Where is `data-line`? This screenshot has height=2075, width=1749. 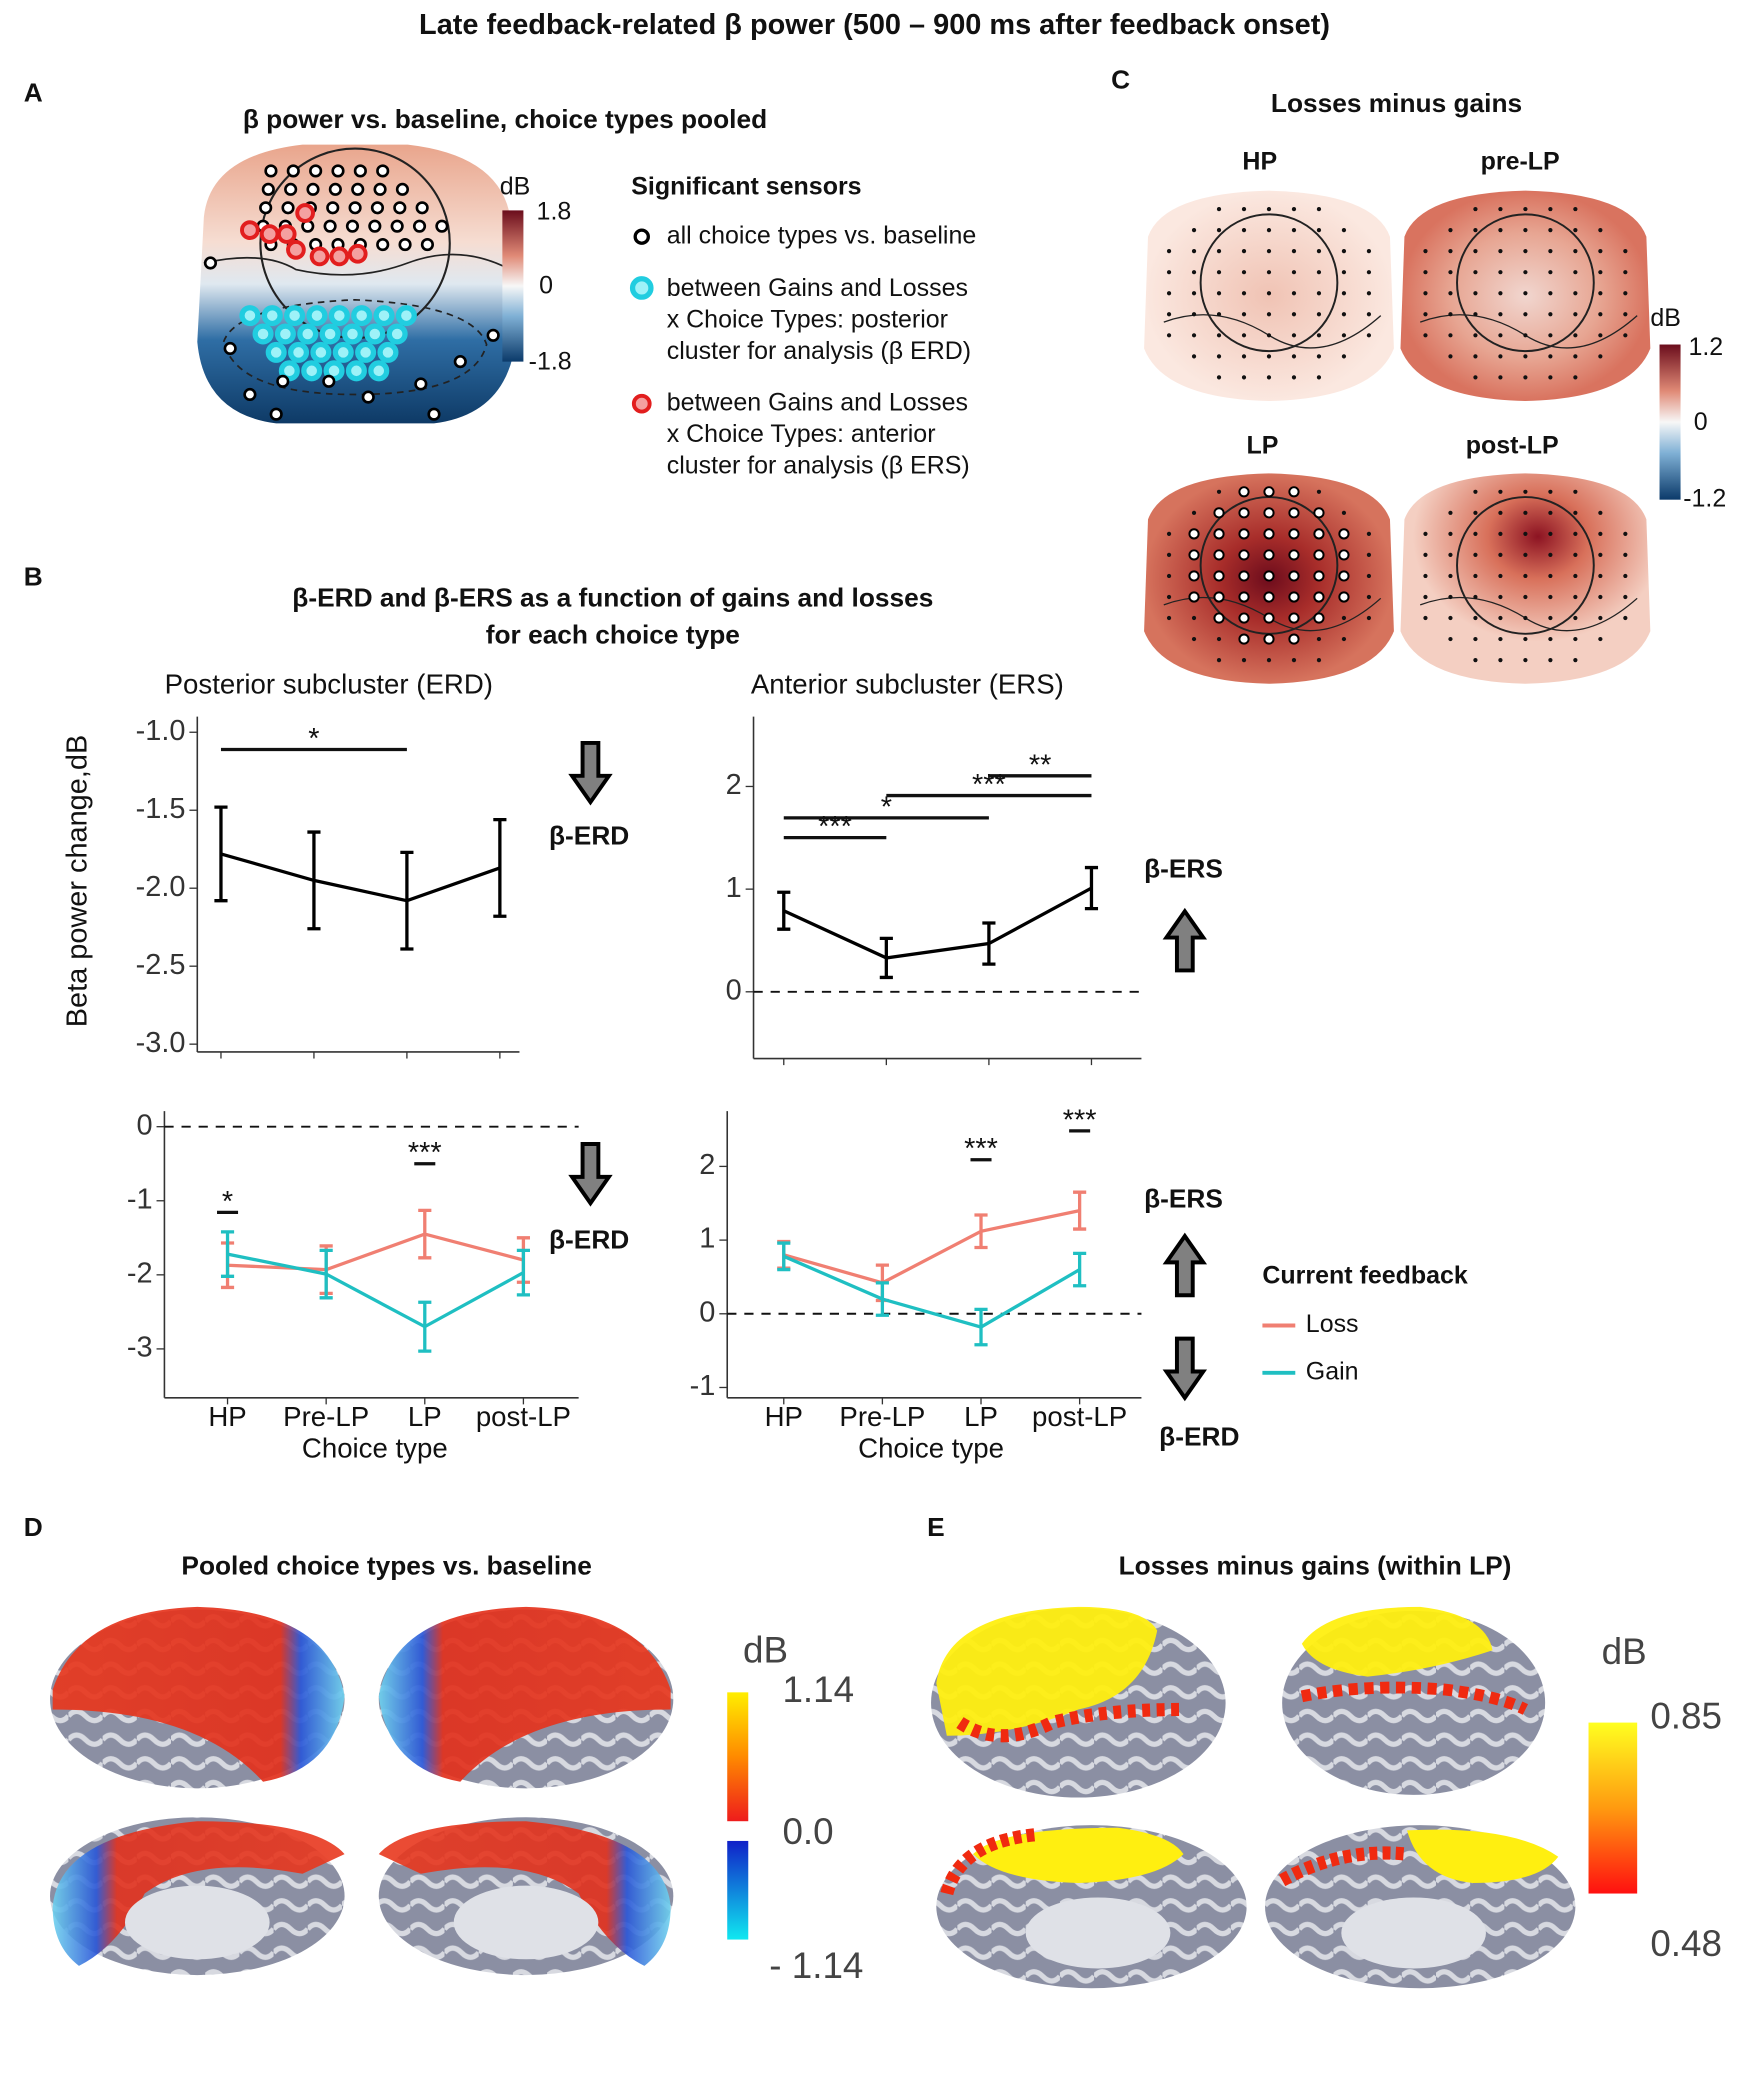 data-line is located at coordinates (932, 1291).